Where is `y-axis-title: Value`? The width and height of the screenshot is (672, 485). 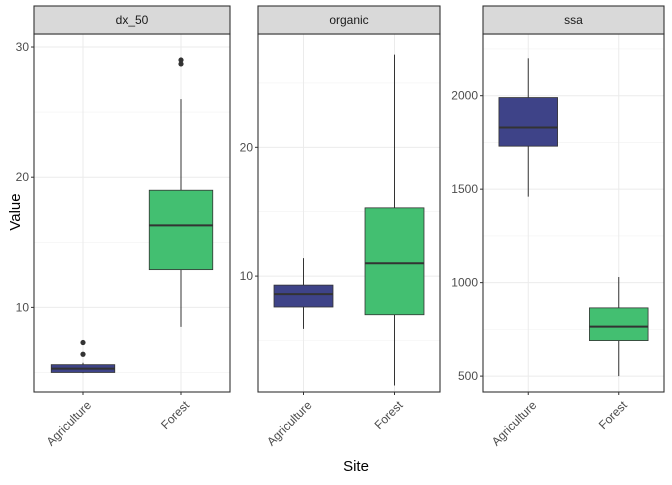 y-axis-title: Value is located at coordinates (15, 211).